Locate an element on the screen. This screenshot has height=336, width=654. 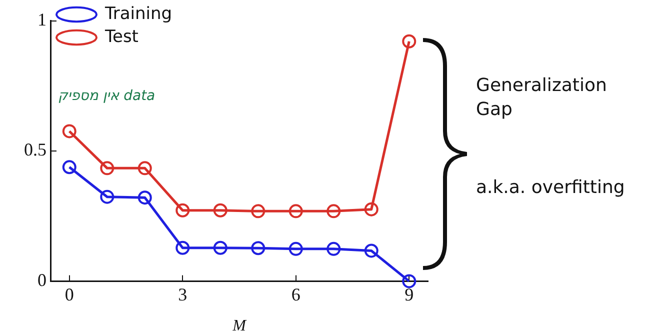
y-tick-label: 0.5 is located at coordinates (35, 150).